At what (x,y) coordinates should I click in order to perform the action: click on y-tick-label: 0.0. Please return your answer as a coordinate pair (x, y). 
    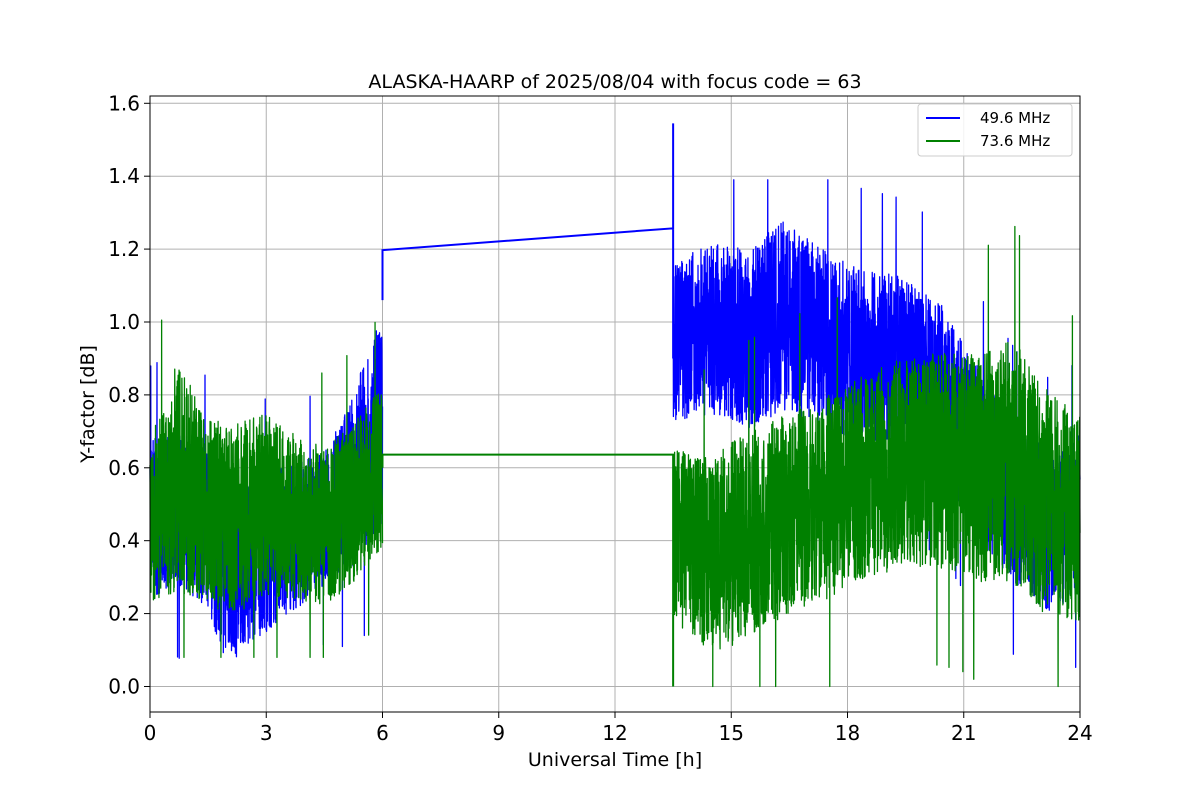
    Looking at the image, I should click on (124, 686).